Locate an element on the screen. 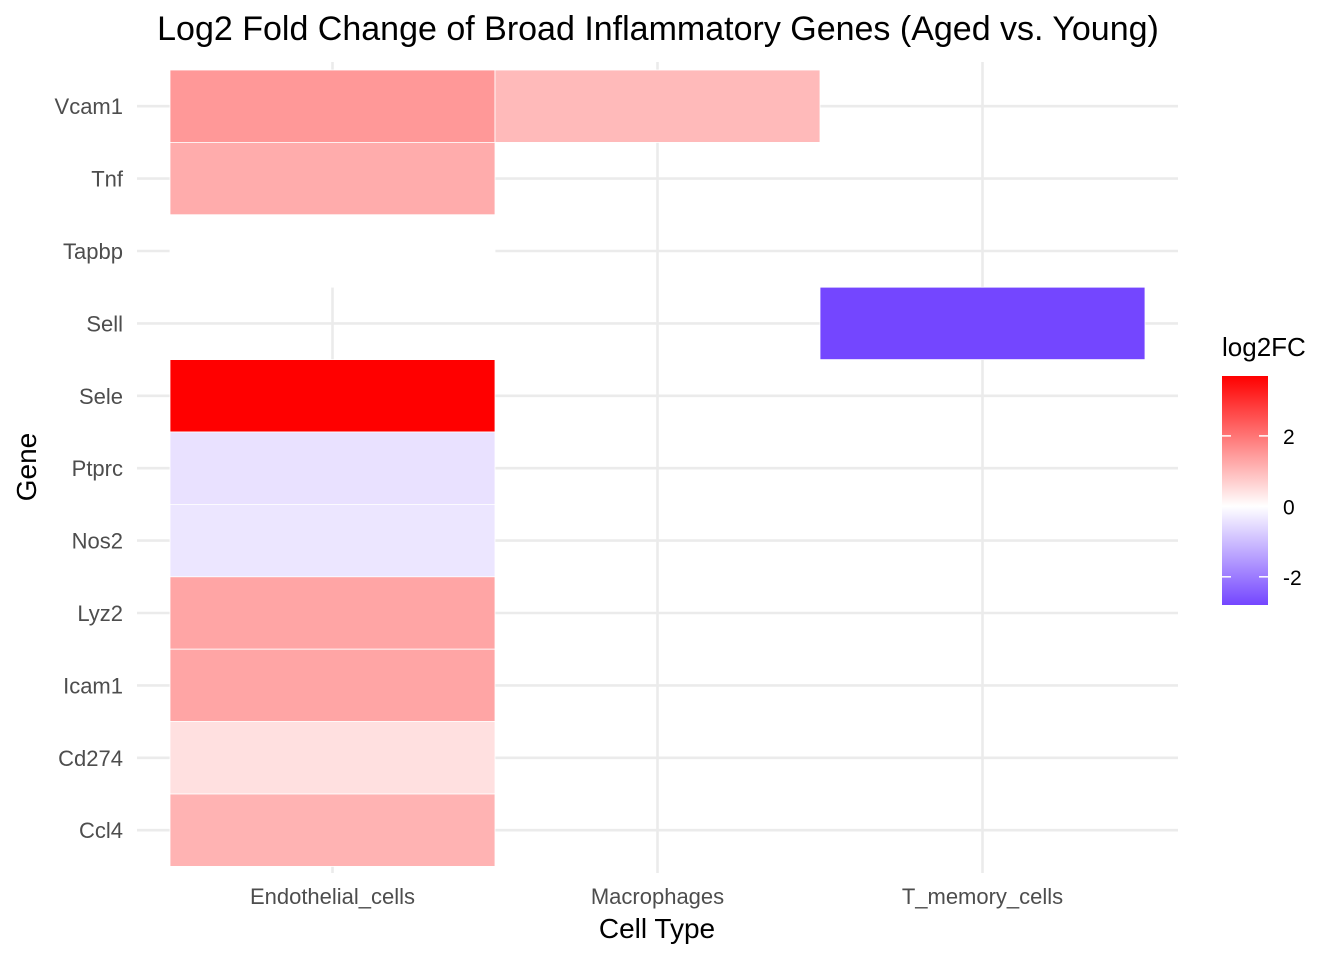  y-tick-label-sell: Sell is located at coordinates (104, 323).